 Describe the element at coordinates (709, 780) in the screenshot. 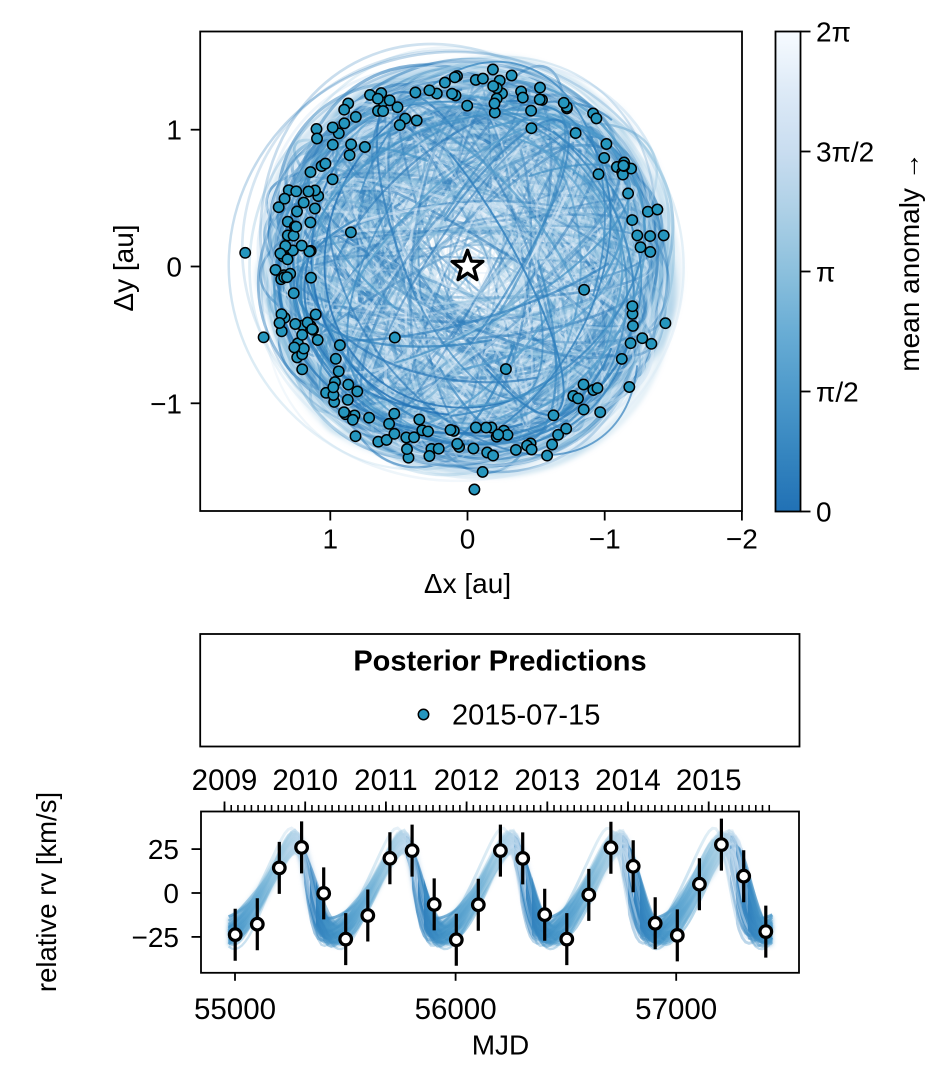

I see `svg-text: 2015` at that location.